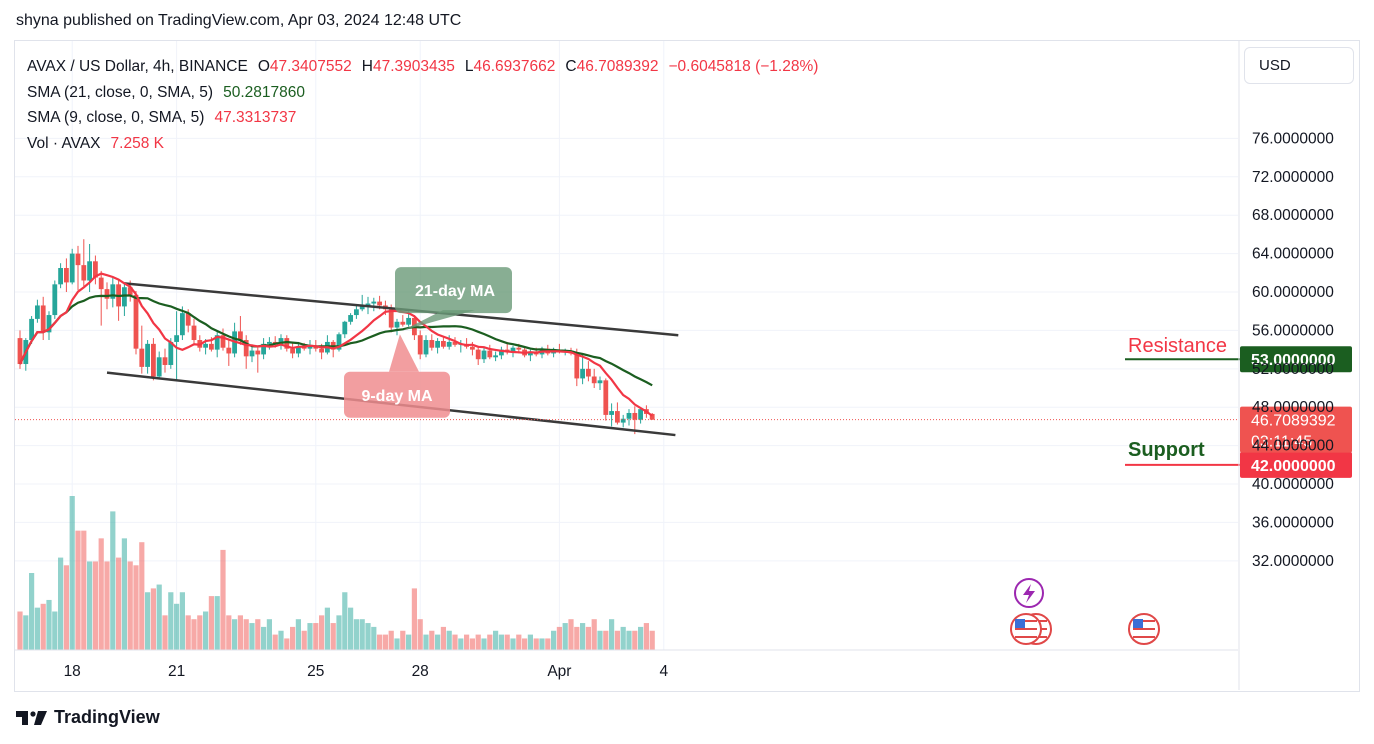 This screenshot has height=744, width=1374. Describe the element at coordinates (1085, 611) in the screenshot. I see `event-icons` at that location.